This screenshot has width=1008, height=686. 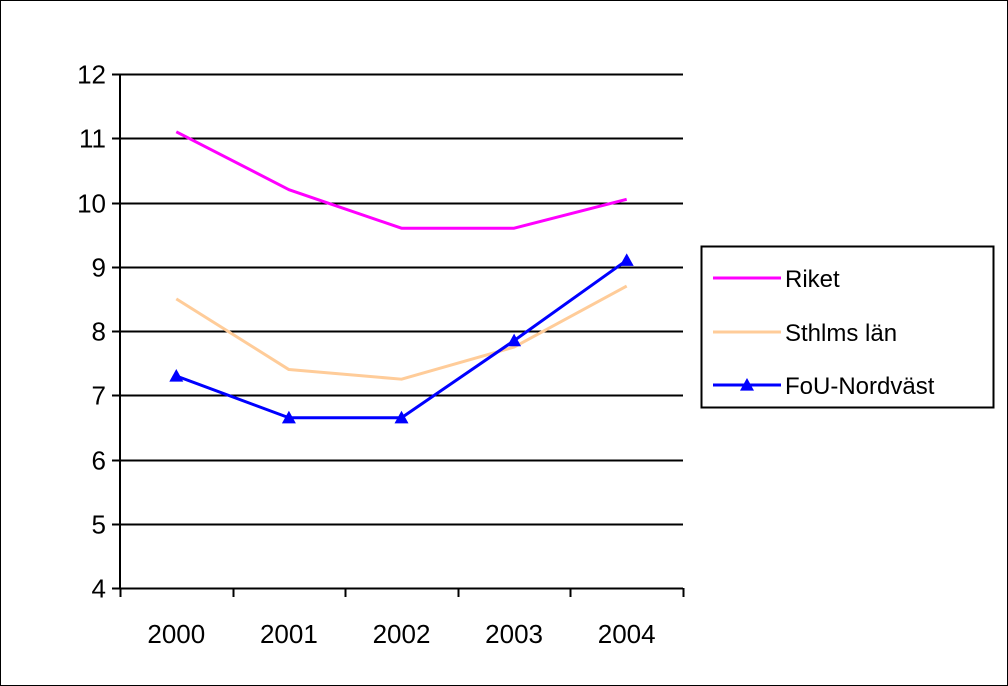 What do you see at coordinates (289, 634) in the screenshot?
I see `x-tick-label: 2001` at bounding box center [289, 634].